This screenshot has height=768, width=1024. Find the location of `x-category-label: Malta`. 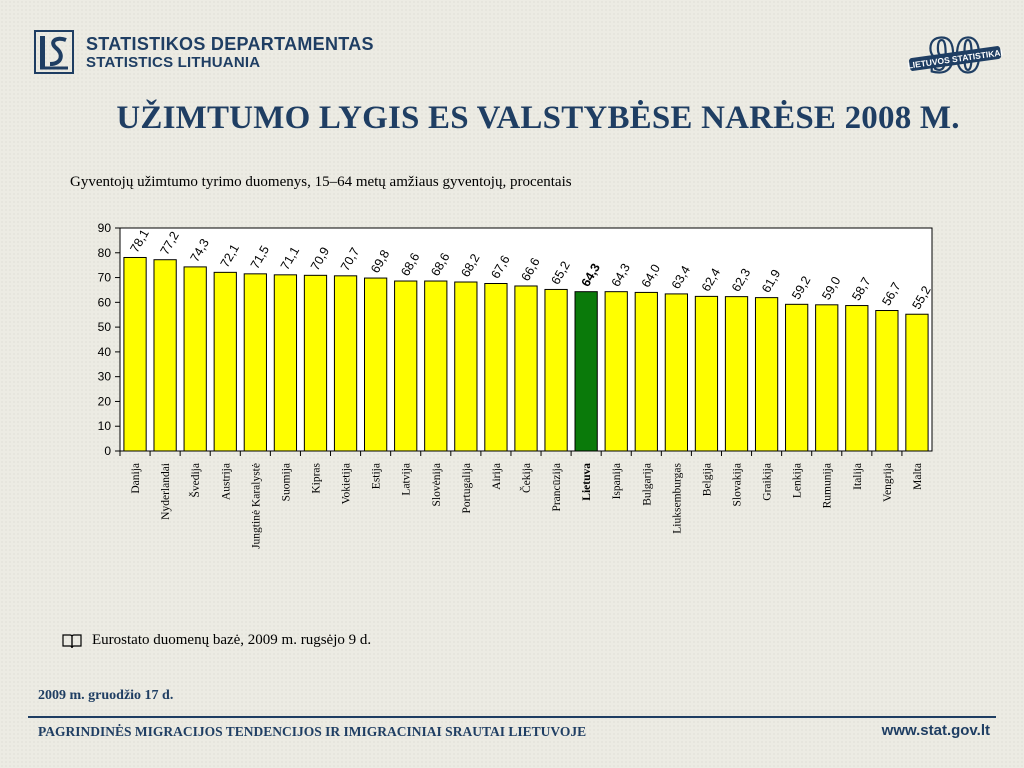

x-category-label: Malta is located at coordinates (918, 476).